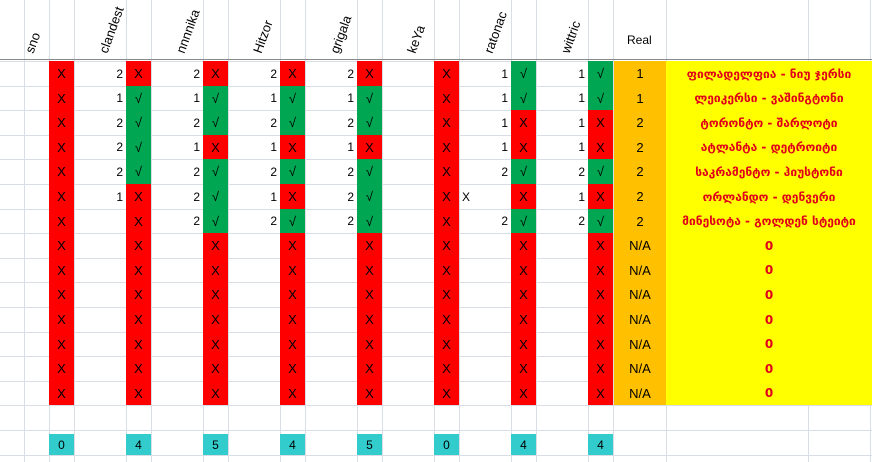  Describe the element at coordinates (465, 196) in the screenshot. I see `extra-mark: X` at that location.